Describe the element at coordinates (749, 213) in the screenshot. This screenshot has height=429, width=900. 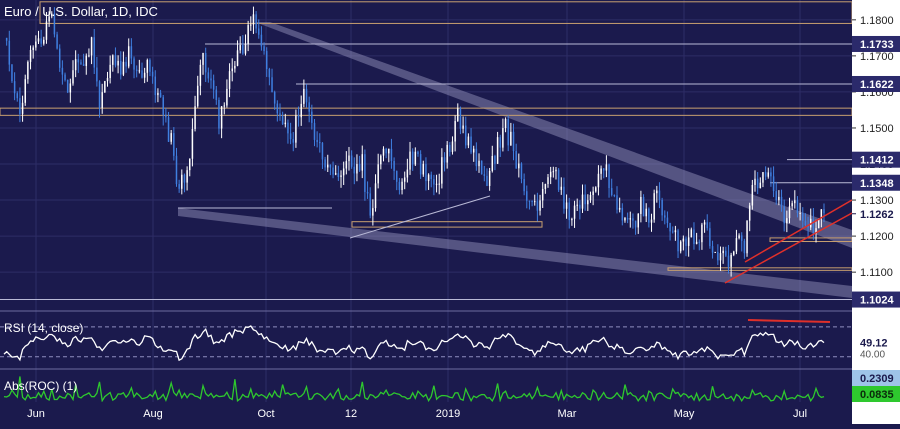
I see `candle-93-1-body` at that location.